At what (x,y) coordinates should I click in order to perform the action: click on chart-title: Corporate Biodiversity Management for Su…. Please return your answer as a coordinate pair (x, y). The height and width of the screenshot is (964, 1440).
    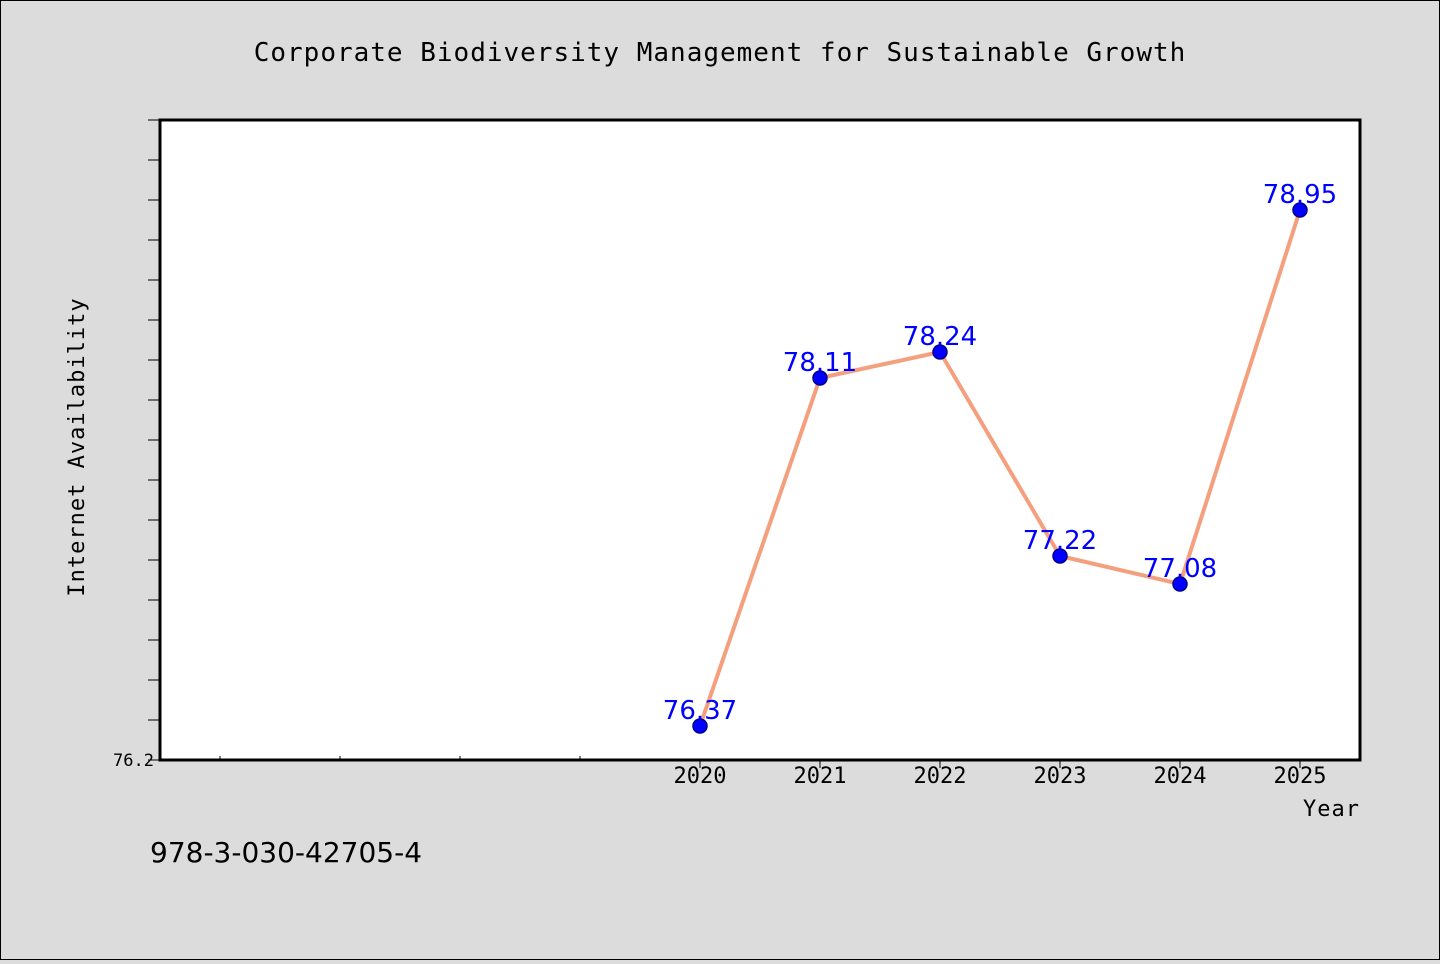
    Looking at the image, I should click on (720, 53).